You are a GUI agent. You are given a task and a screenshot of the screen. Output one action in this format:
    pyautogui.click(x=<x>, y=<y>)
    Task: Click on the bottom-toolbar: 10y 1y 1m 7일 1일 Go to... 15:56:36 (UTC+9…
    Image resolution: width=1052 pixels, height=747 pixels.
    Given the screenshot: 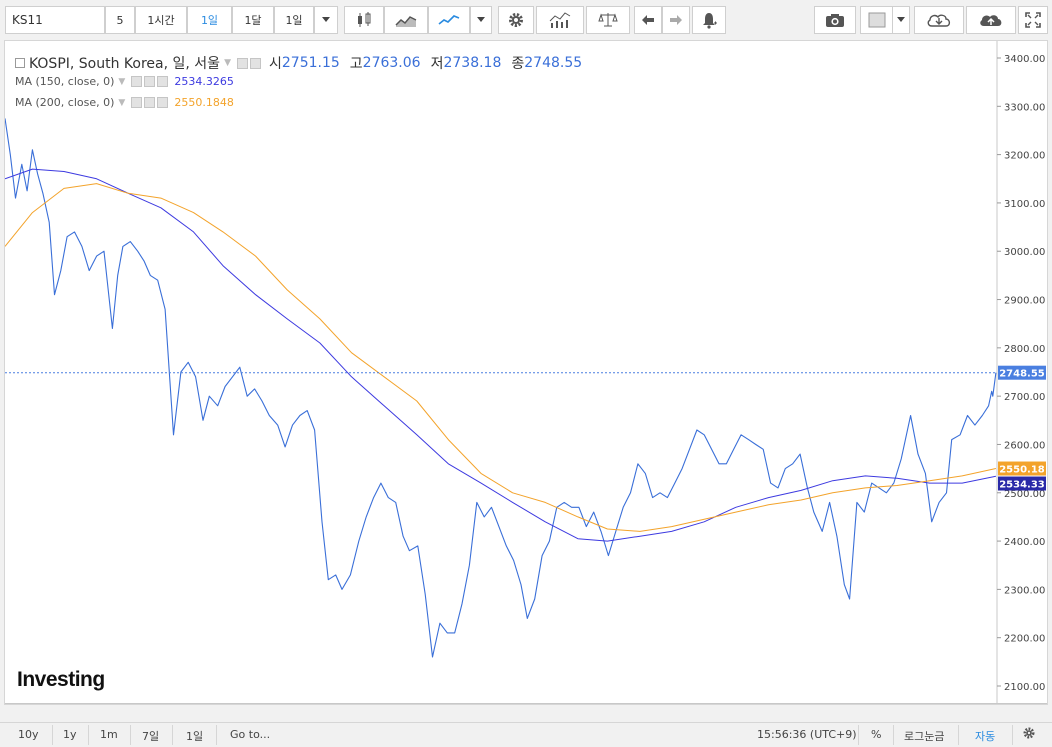 What is the action you would take?
    pyautogui.click(x=526, y=734)
    